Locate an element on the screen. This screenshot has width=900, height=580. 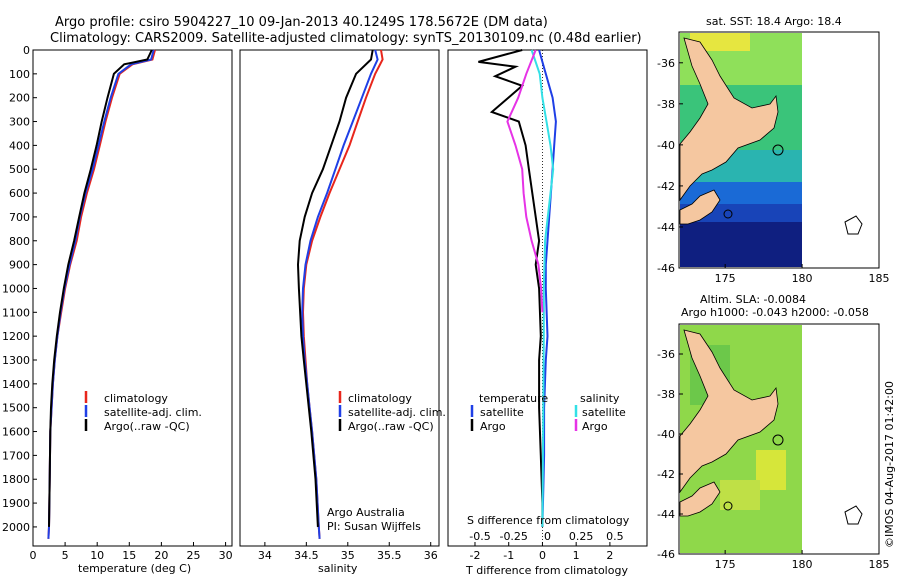
depth-tick-label: 1300 is located at coordinates (16, 360).